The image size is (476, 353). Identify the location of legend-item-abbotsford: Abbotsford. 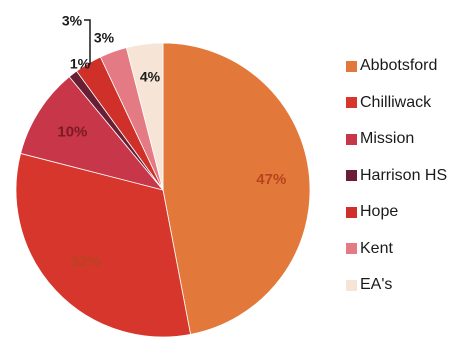
(396, 66).